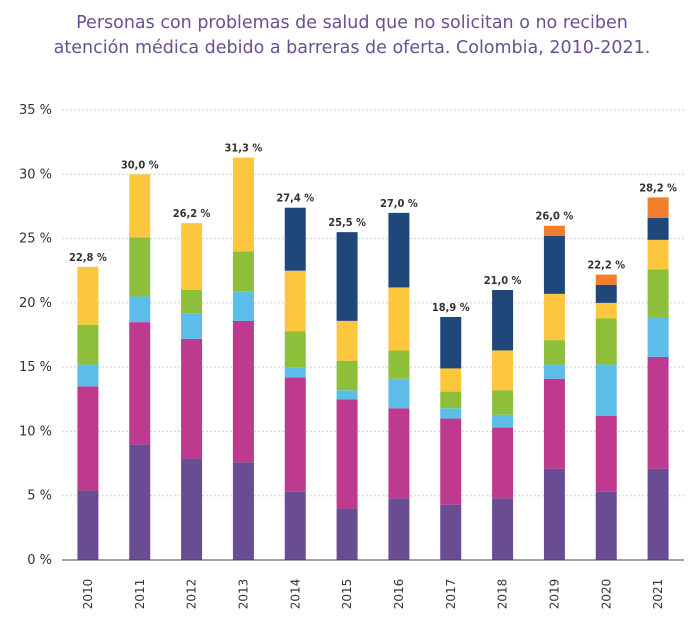  What do you see at coordinates (658, 187) in the screenshot?
I see `bar-total-label: 28,2 %` at bounding box center [658, 187].